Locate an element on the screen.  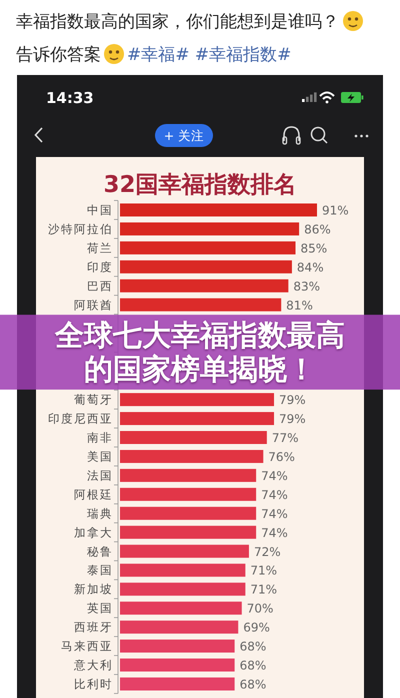
y-tick-label: 泰国 is located at coordinates (100, 570).